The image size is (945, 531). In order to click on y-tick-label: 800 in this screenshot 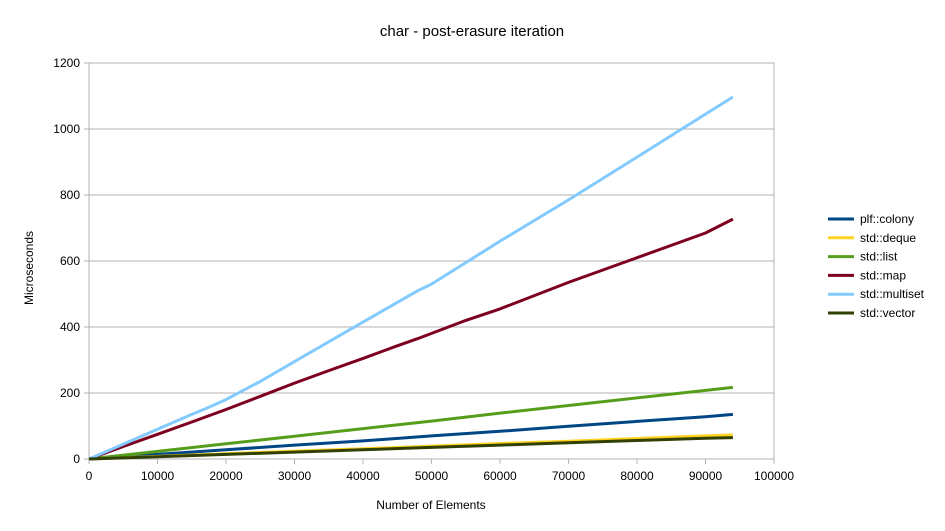, I will do `click(70, 195)`.